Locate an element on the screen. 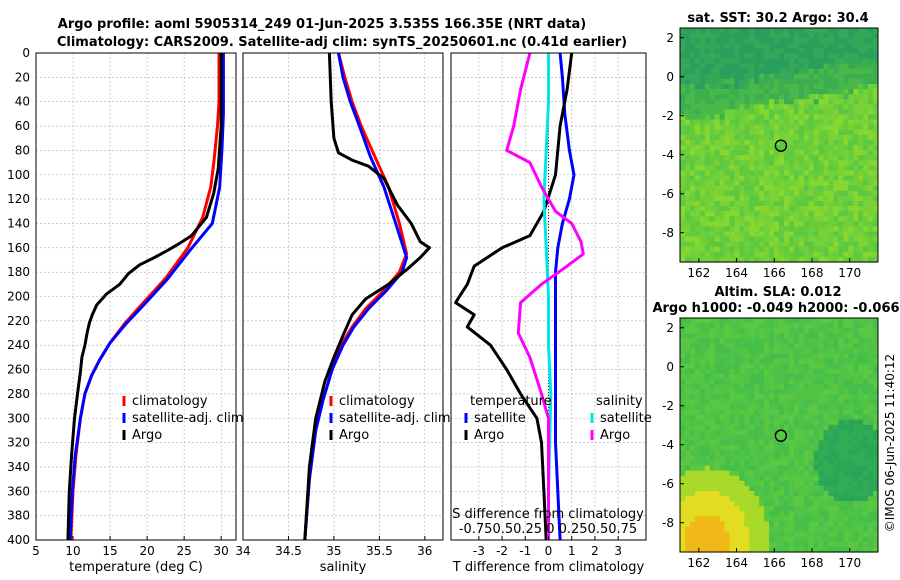 The image size is (900, 580). difference-series-t-satellite is located at coordinates (565, 296).